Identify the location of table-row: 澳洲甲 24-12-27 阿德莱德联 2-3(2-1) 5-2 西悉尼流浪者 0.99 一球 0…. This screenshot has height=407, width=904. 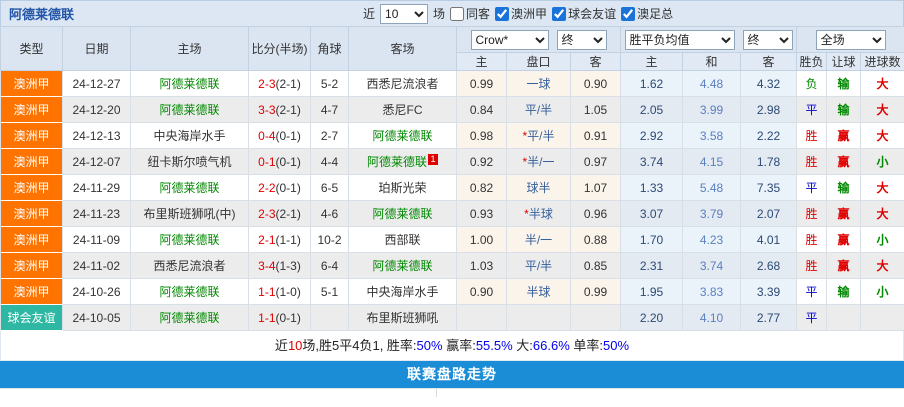
(452, 83).